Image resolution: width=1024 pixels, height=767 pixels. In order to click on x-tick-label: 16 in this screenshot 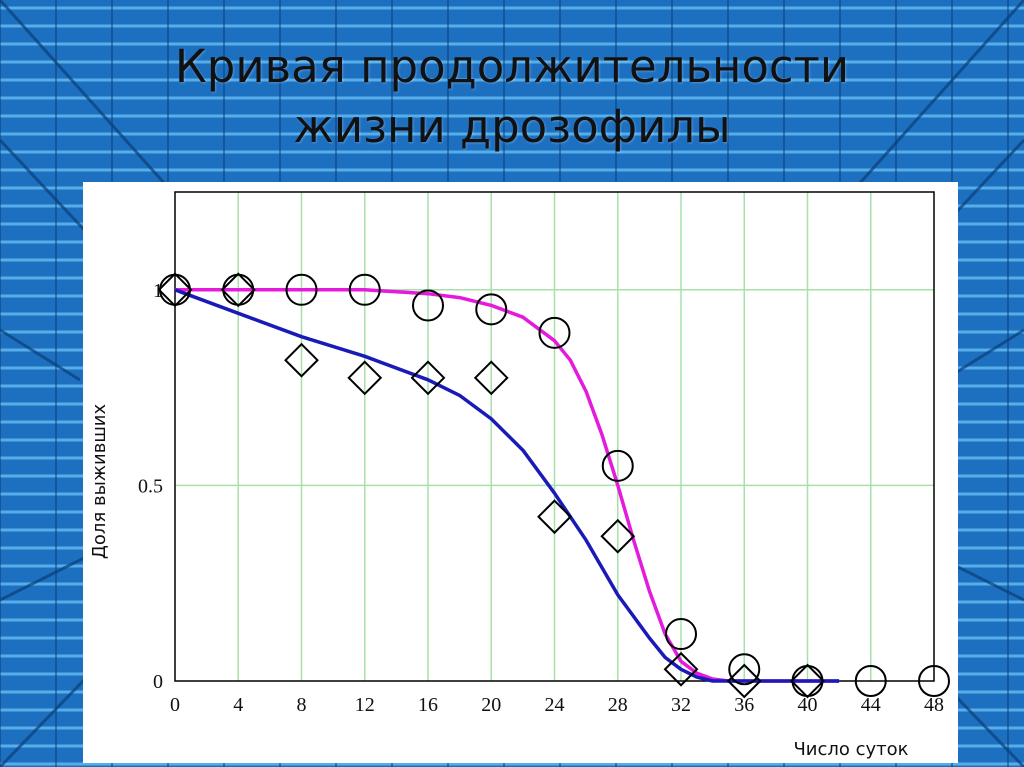, I will do `click(428, 705)`.